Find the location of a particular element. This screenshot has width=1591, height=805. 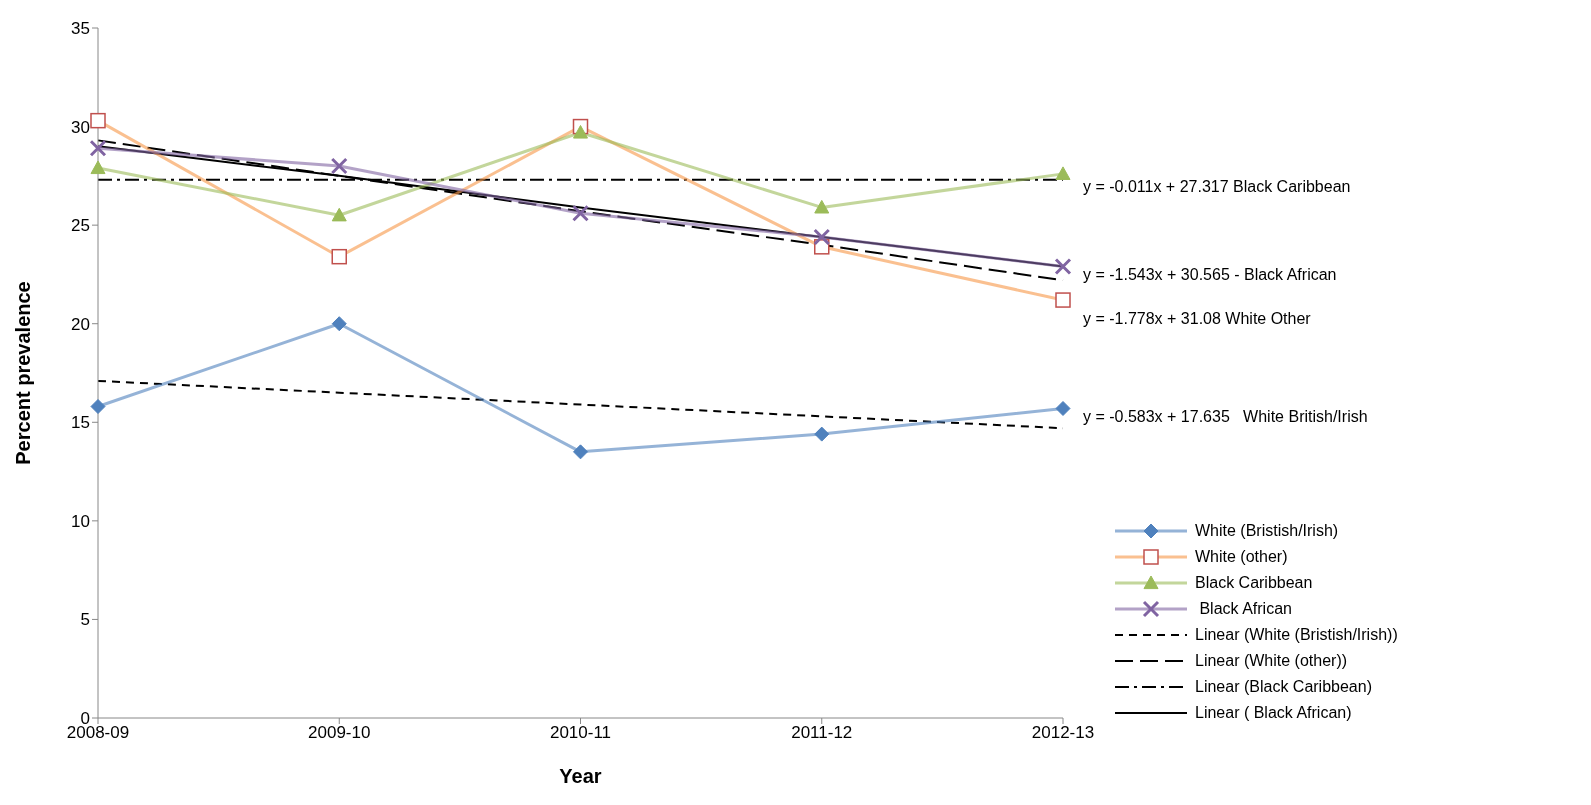

legend-label: White (Bristish/Irish) is located at coordinates (1267, 531).